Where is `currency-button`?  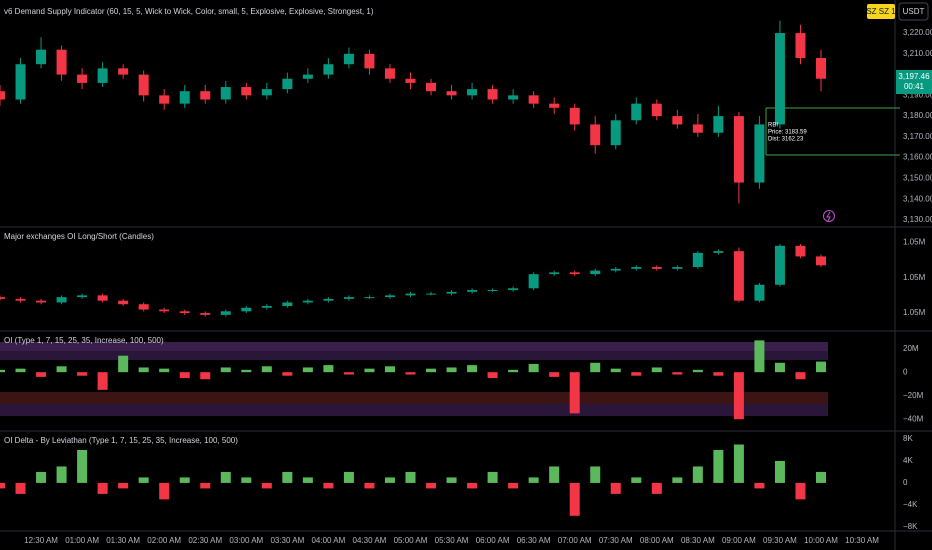
currency-button is located at coordinates (913, 11).